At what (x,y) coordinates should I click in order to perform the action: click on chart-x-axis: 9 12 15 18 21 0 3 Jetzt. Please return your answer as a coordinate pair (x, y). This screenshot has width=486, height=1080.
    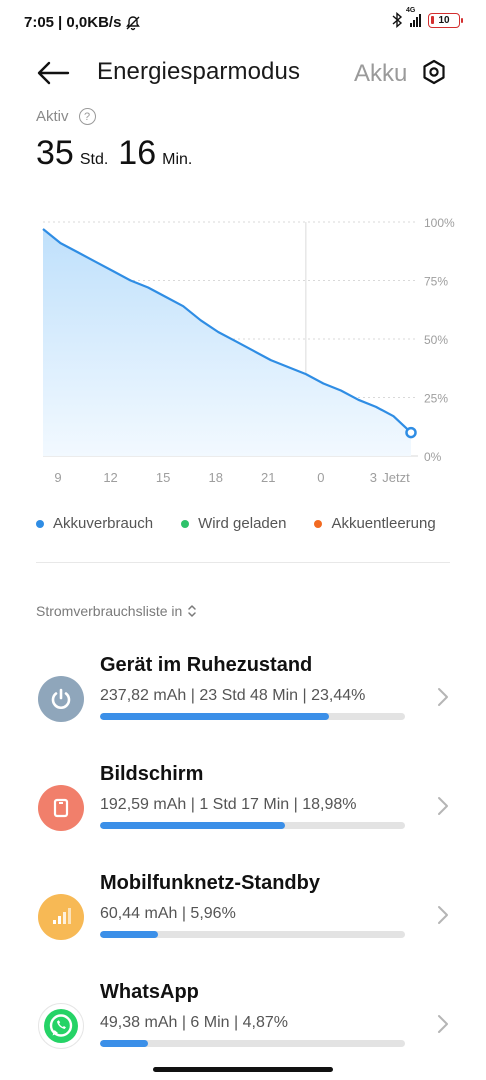
    Looking at the image, I should click on (232, 477).